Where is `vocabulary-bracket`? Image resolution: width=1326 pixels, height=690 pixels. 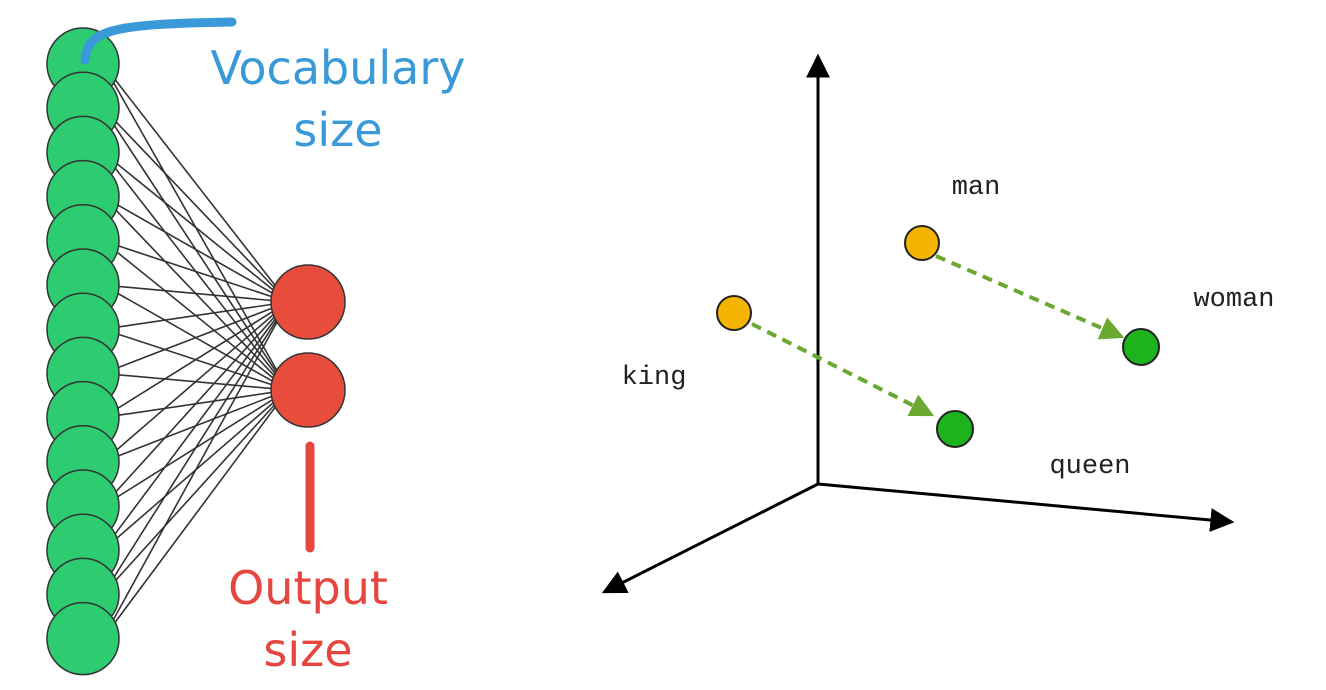
vocabulary-bracket is located at coordinates (158, 41).